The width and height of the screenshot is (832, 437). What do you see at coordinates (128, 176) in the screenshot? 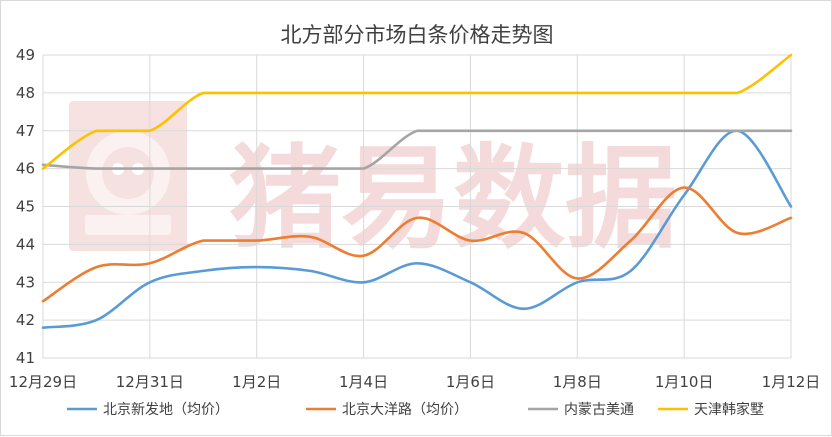
I see `watermark-logo` at bounding box center [128, 176].